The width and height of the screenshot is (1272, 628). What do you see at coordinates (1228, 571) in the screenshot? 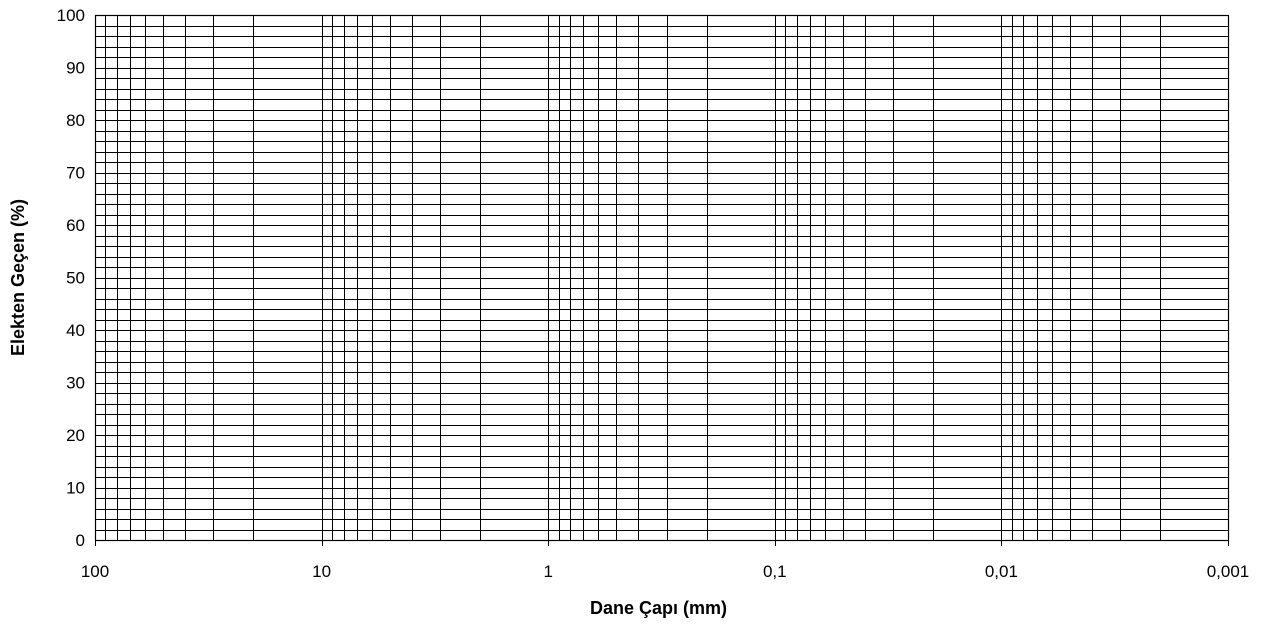
I see `x-tick-label: 0,001` at bounding box center [1228, 571].